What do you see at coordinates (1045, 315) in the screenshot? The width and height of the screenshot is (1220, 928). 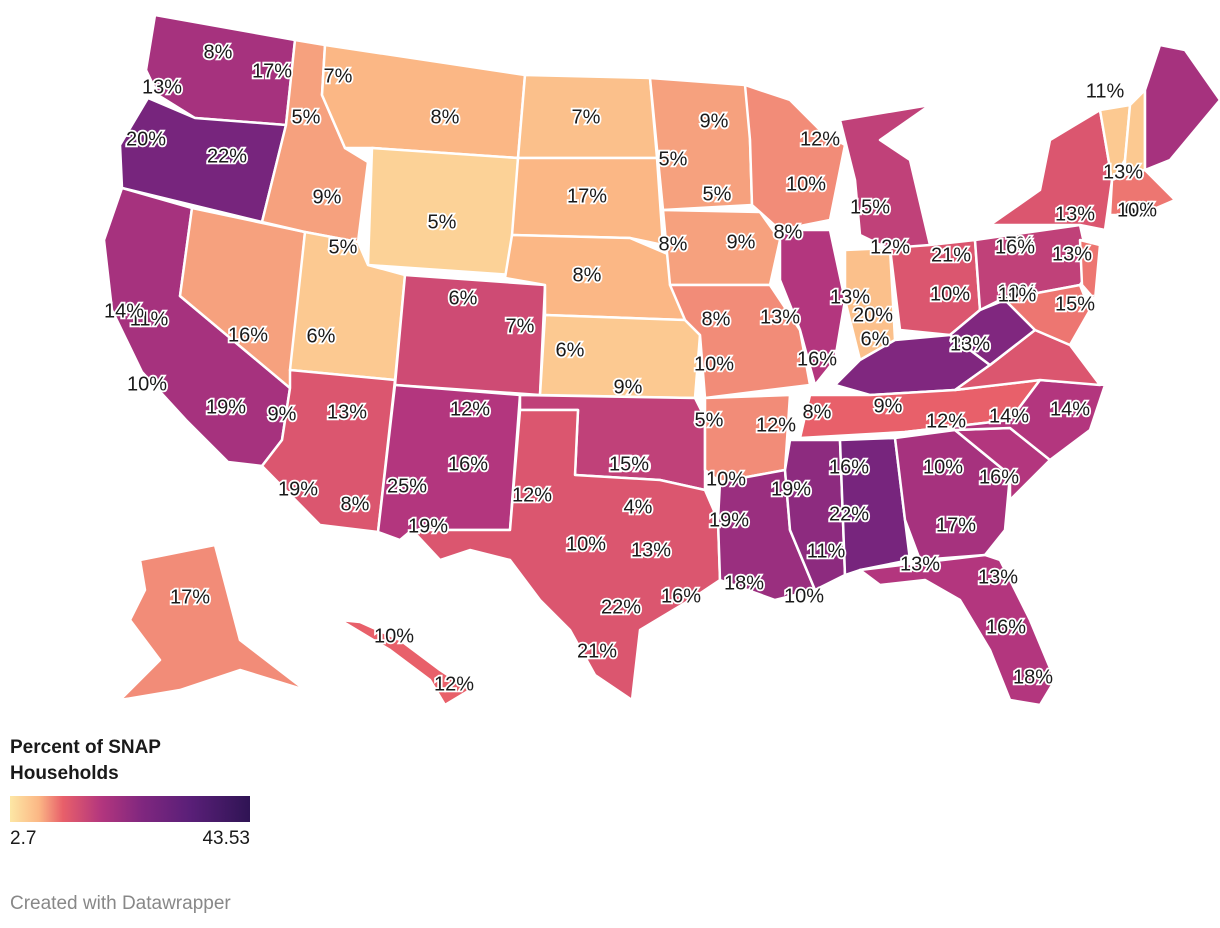 I see `region-md` at bounding box center [1045, 315].